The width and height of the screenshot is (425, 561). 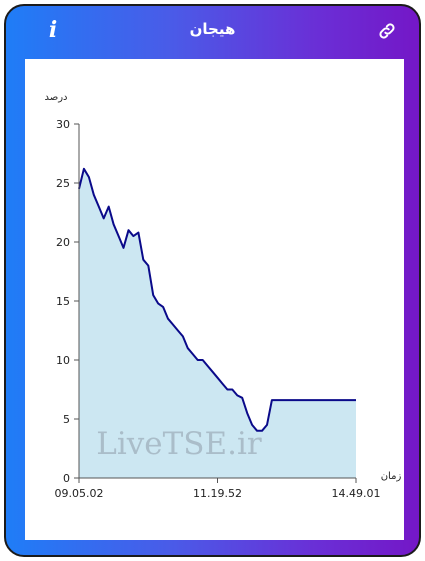 I want to click on y-tick-label: 15, so click(x=63, y=301).